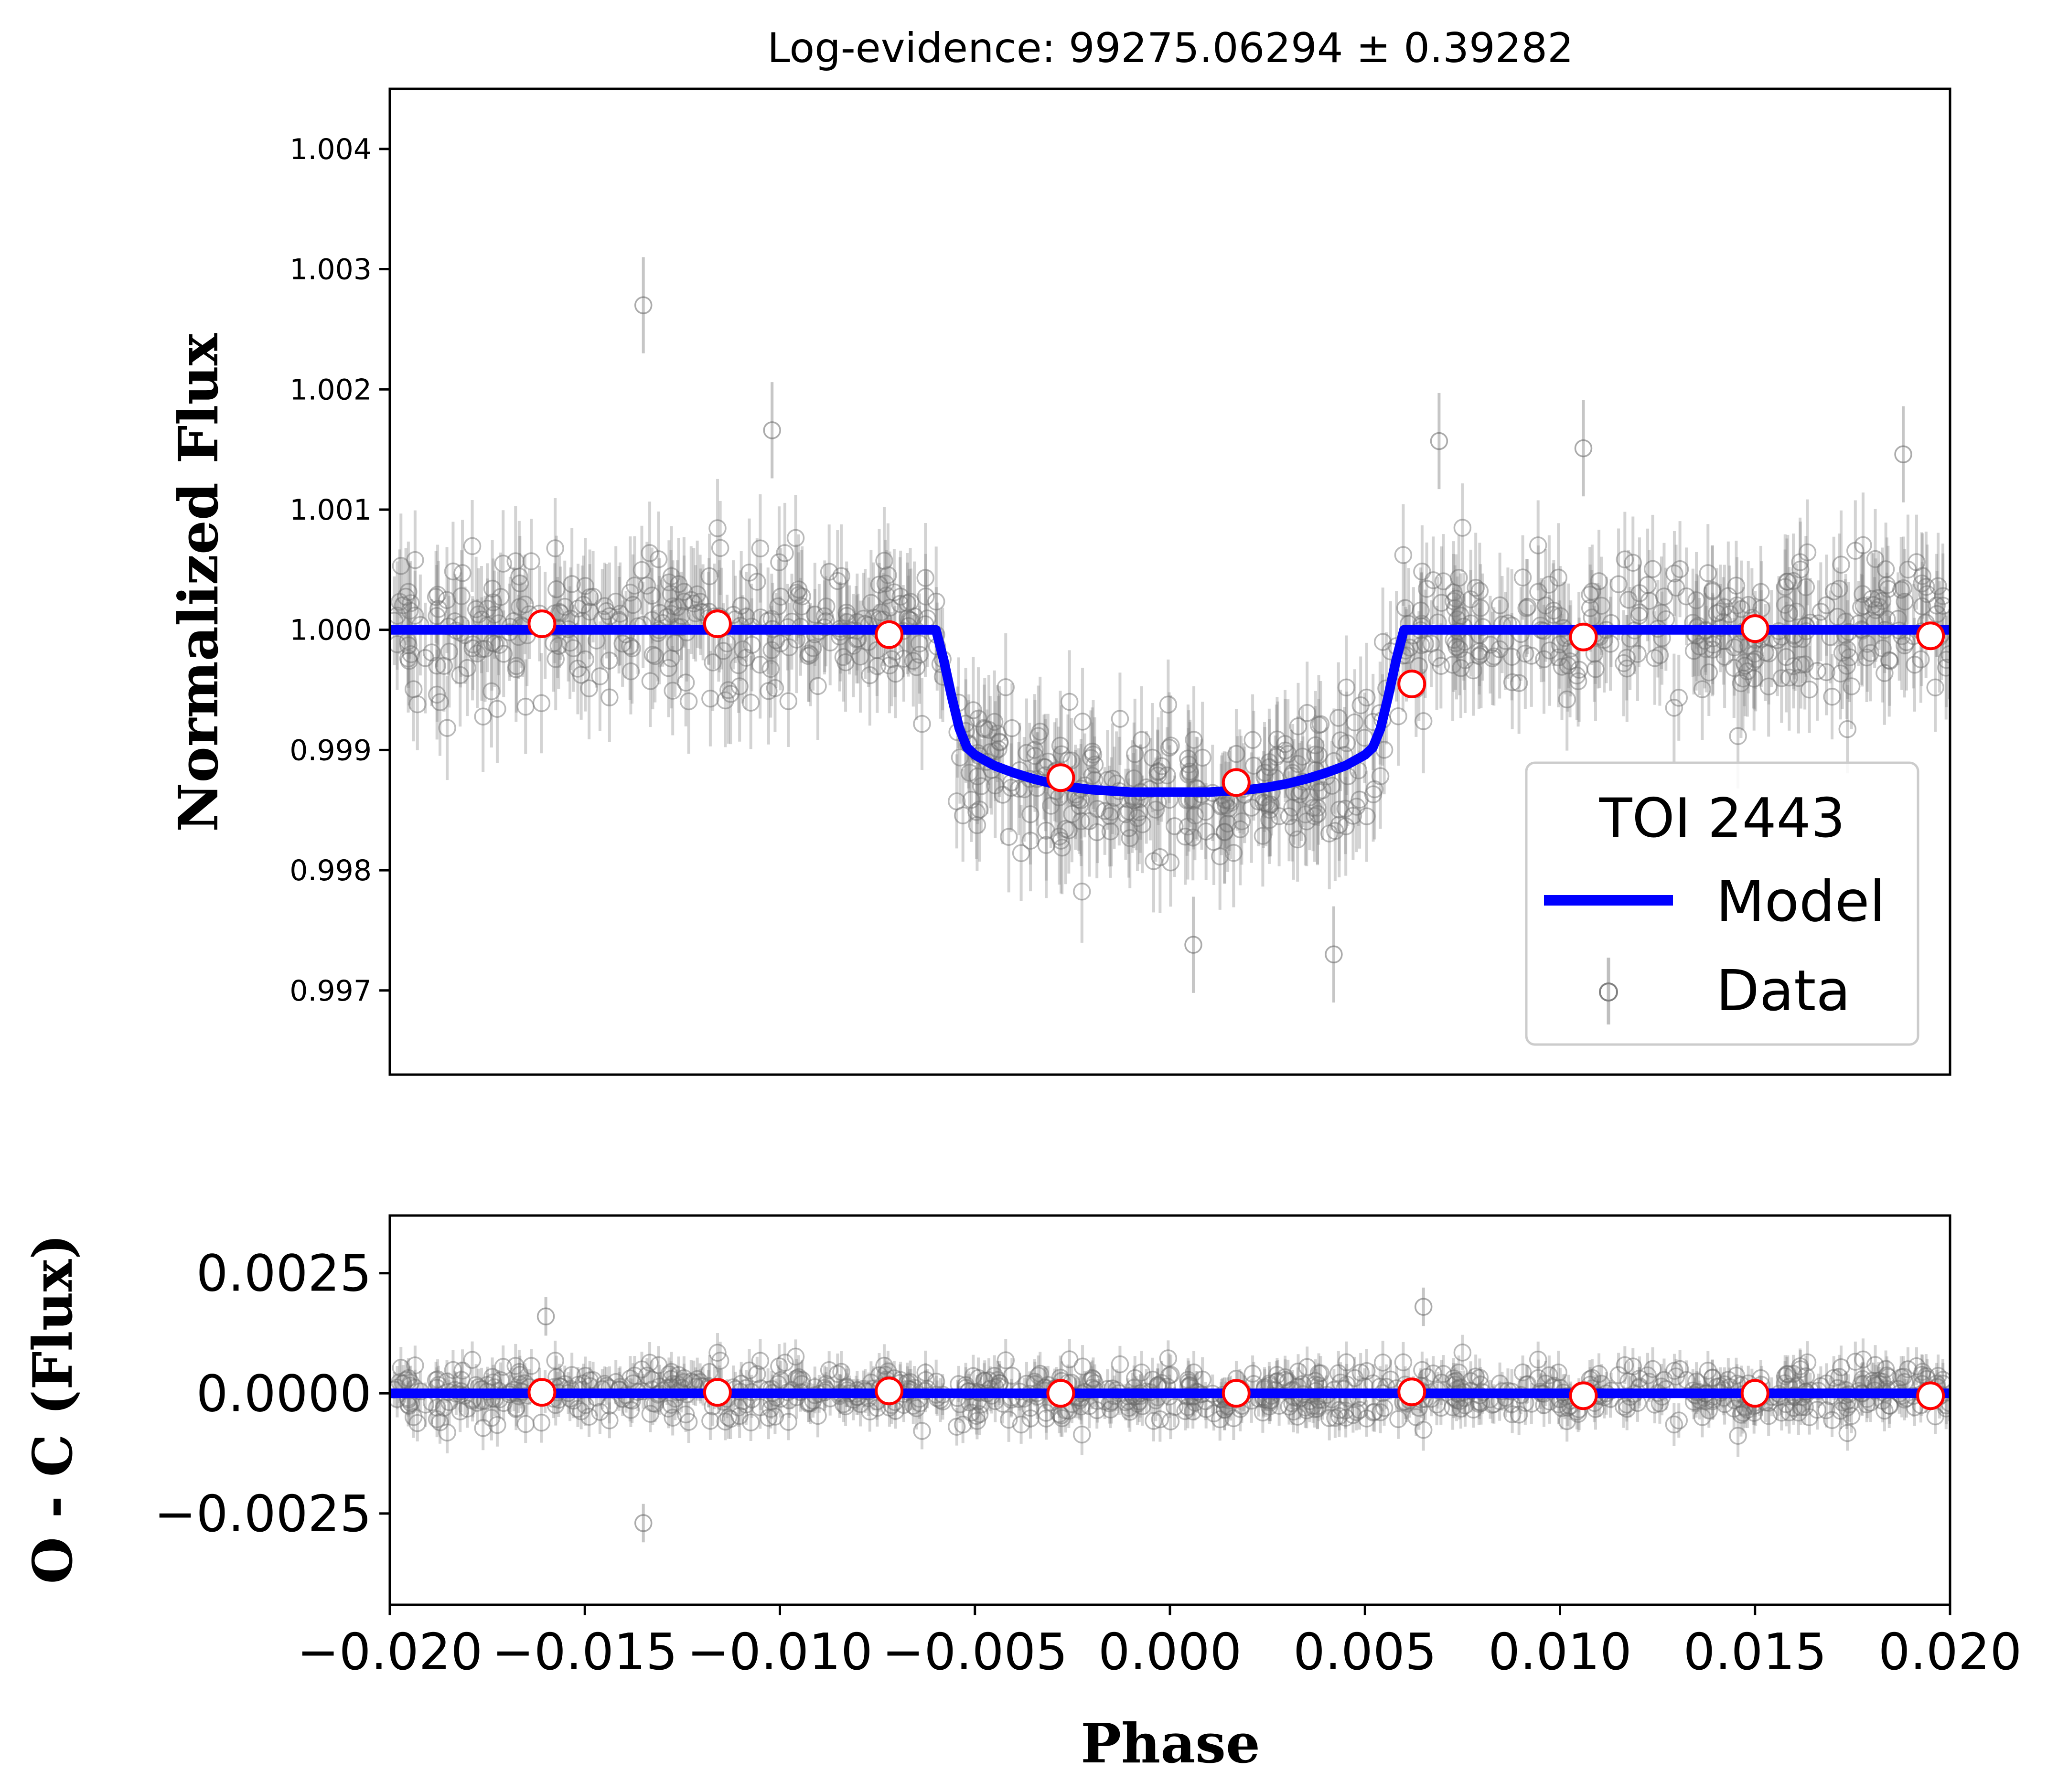  Describe the element at coordinates (1412, 1392) in the screenshot. I see `bottom-binned-point` at that location.